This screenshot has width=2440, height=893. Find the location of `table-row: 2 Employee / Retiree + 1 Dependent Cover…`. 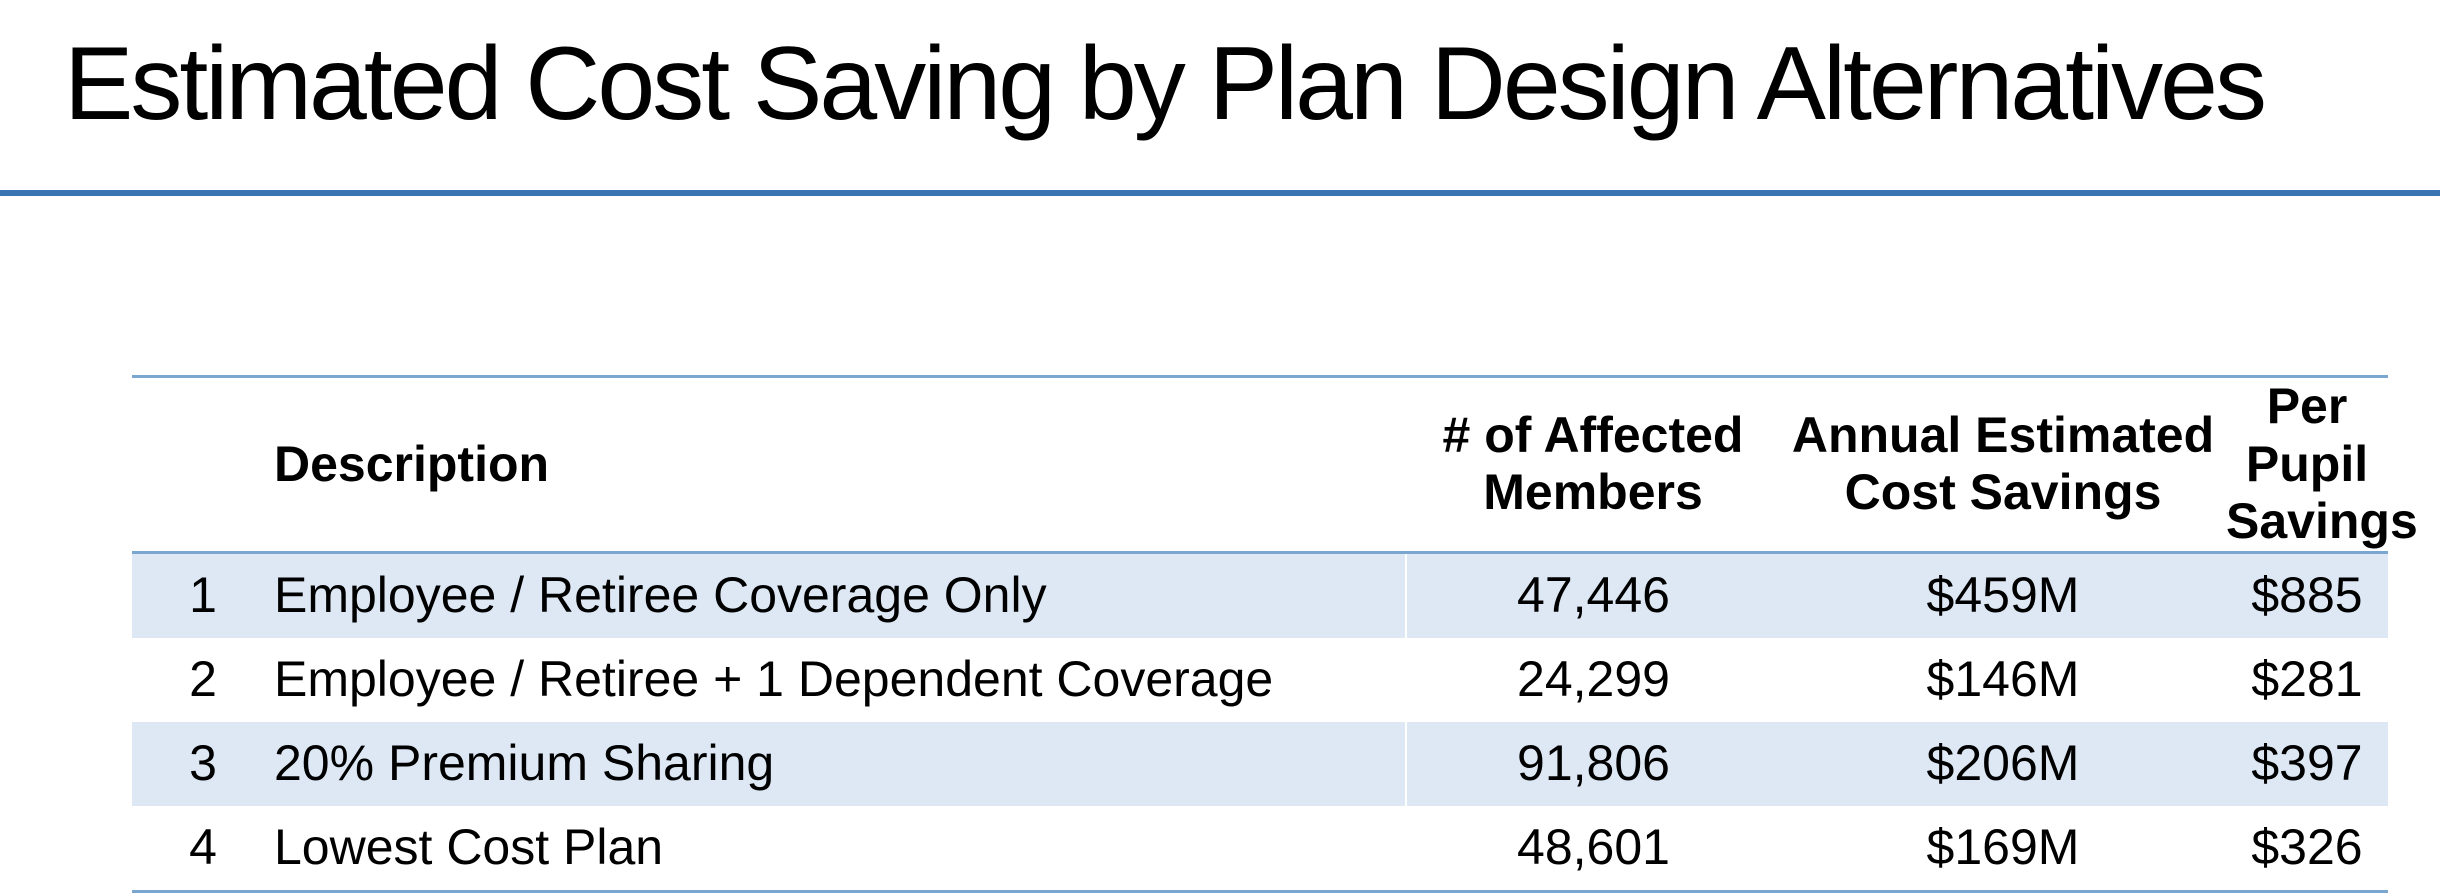

table-row: 2 Employee / Retiree + 1 Dependent Cover… is located at coordinates (1260, 679).